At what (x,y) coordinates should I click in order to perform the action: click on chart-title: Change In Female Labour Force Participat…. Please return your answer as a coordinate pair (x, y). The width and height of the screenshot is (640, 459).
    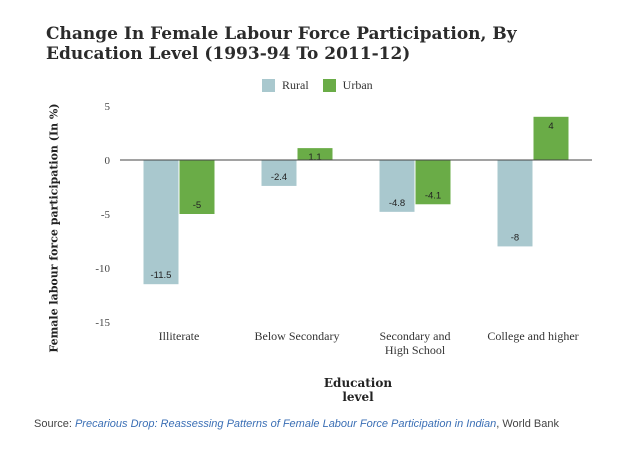
    Looking at the image, I should click on (281, 44).